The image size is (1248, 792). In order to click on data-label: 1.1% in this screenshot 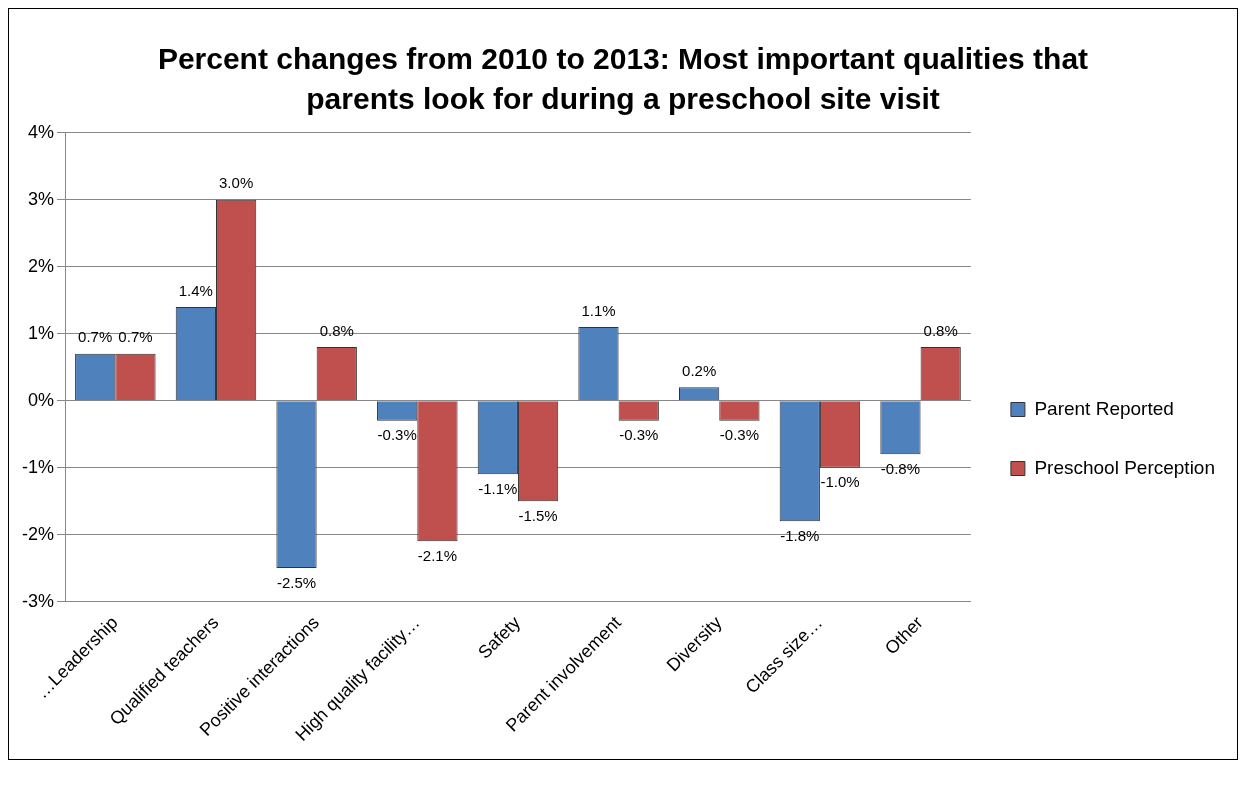, I will do `click(598, 310)`.